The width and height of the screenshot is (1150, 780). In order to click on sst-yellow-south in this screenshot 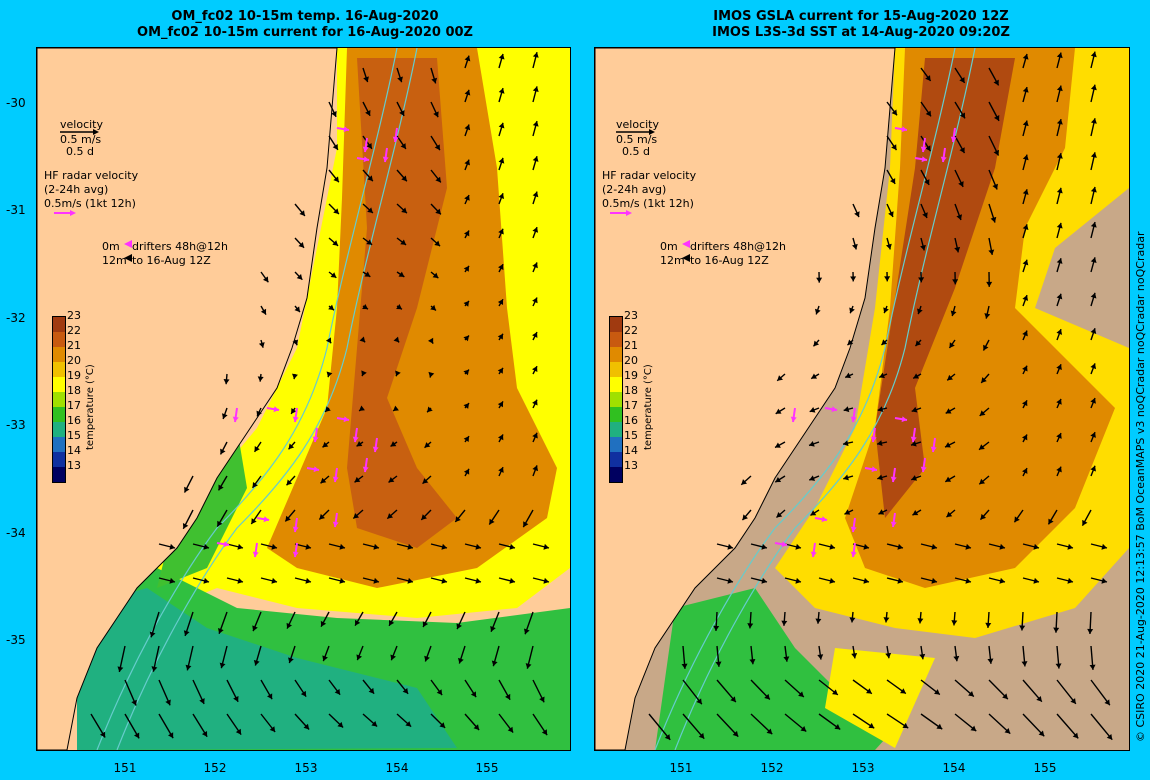, I will do `click(880, 698)`.